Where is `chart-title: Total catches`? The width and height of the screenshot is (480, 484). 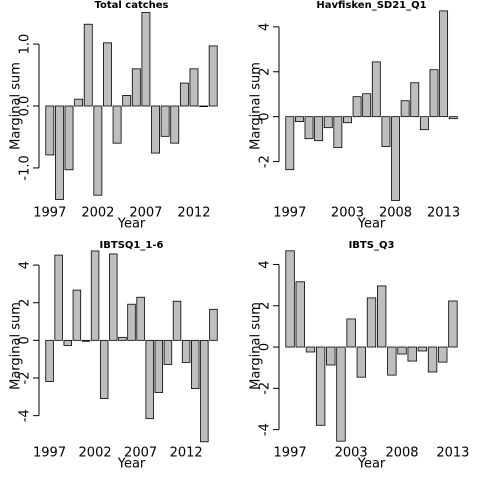 chart-title: Total catches is located at coordinates (131, 5).